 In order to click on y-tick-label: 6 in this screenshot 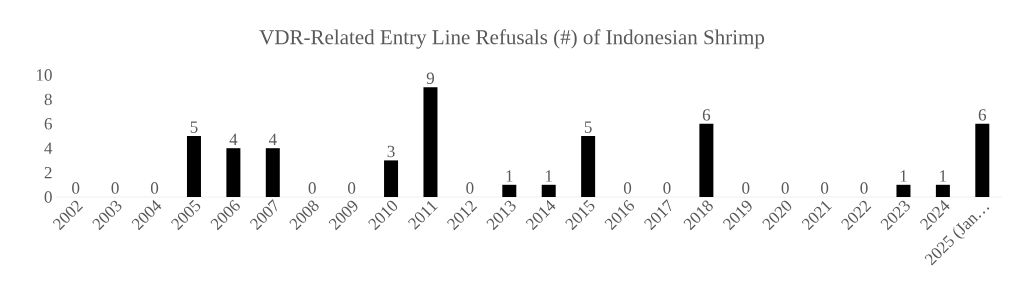, I will do `click(48, 124)`.